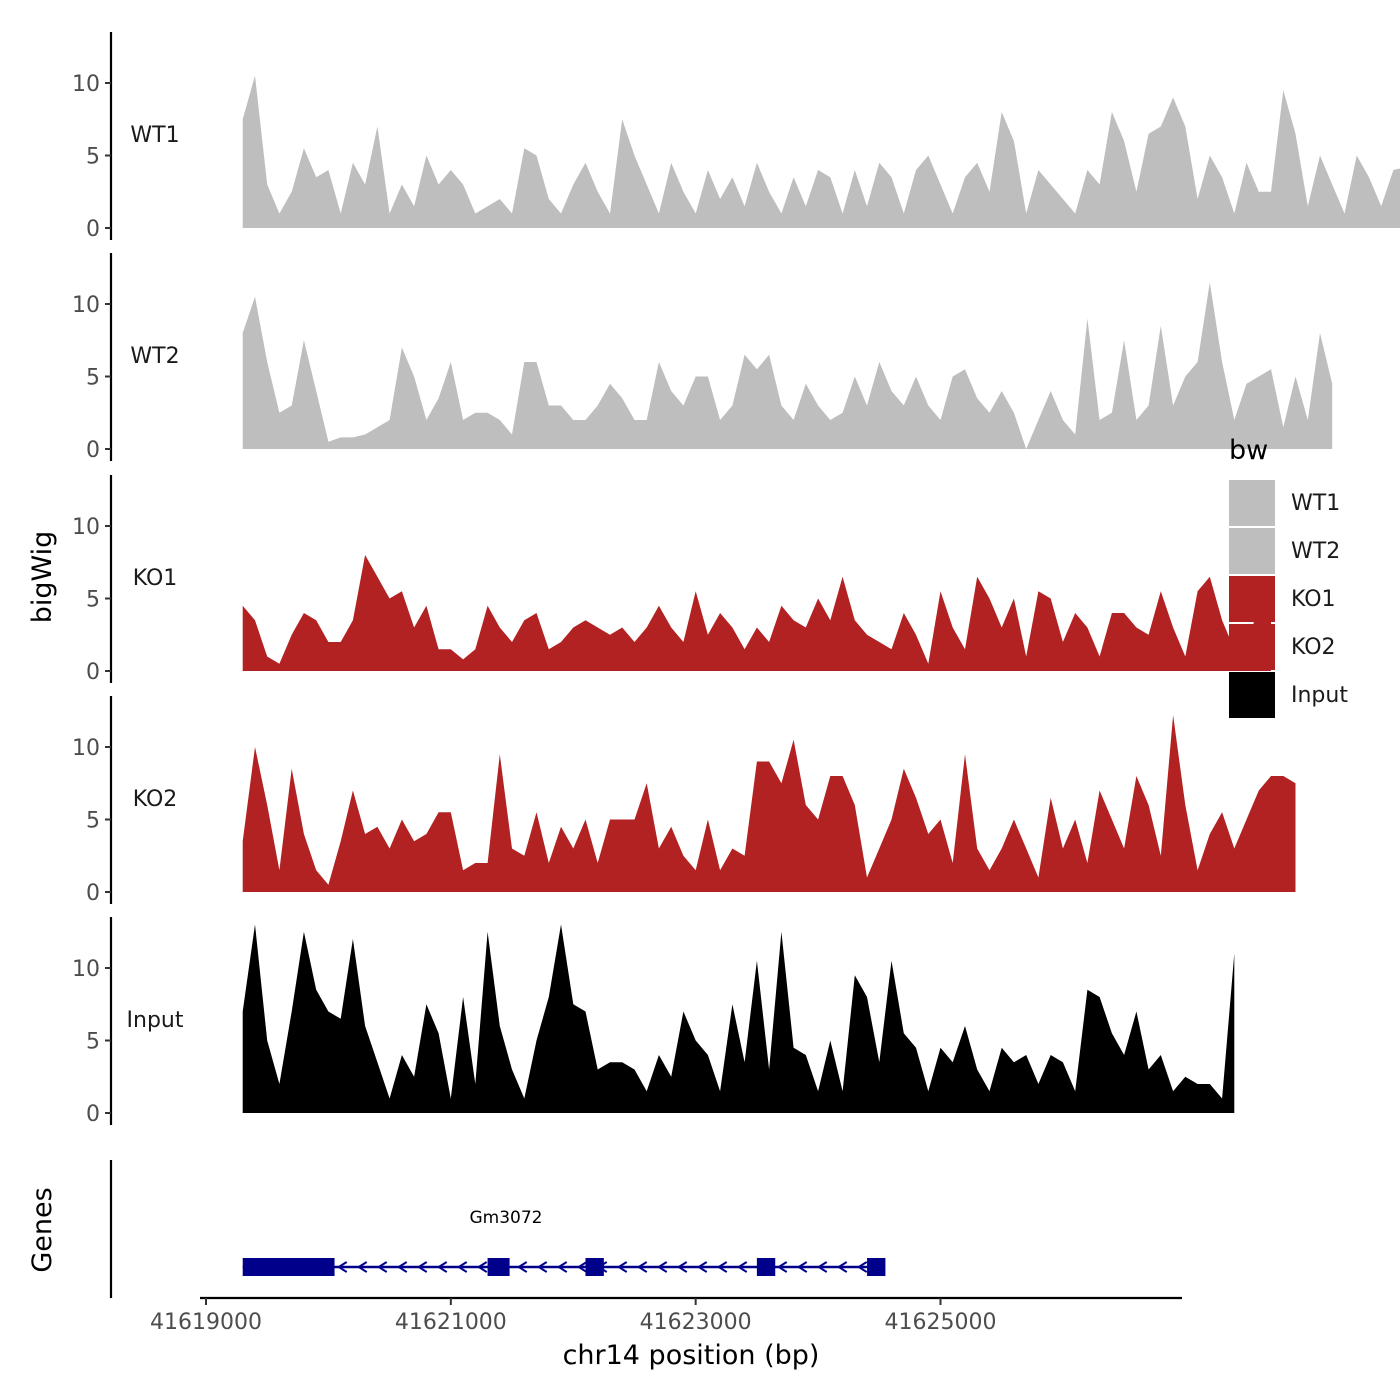 The width and height of the screenshot is (1400, 1400). Describe the element at coordinates (1282, 647) in the screenshot. I see `legend-item-ko2: KO2` at that location.